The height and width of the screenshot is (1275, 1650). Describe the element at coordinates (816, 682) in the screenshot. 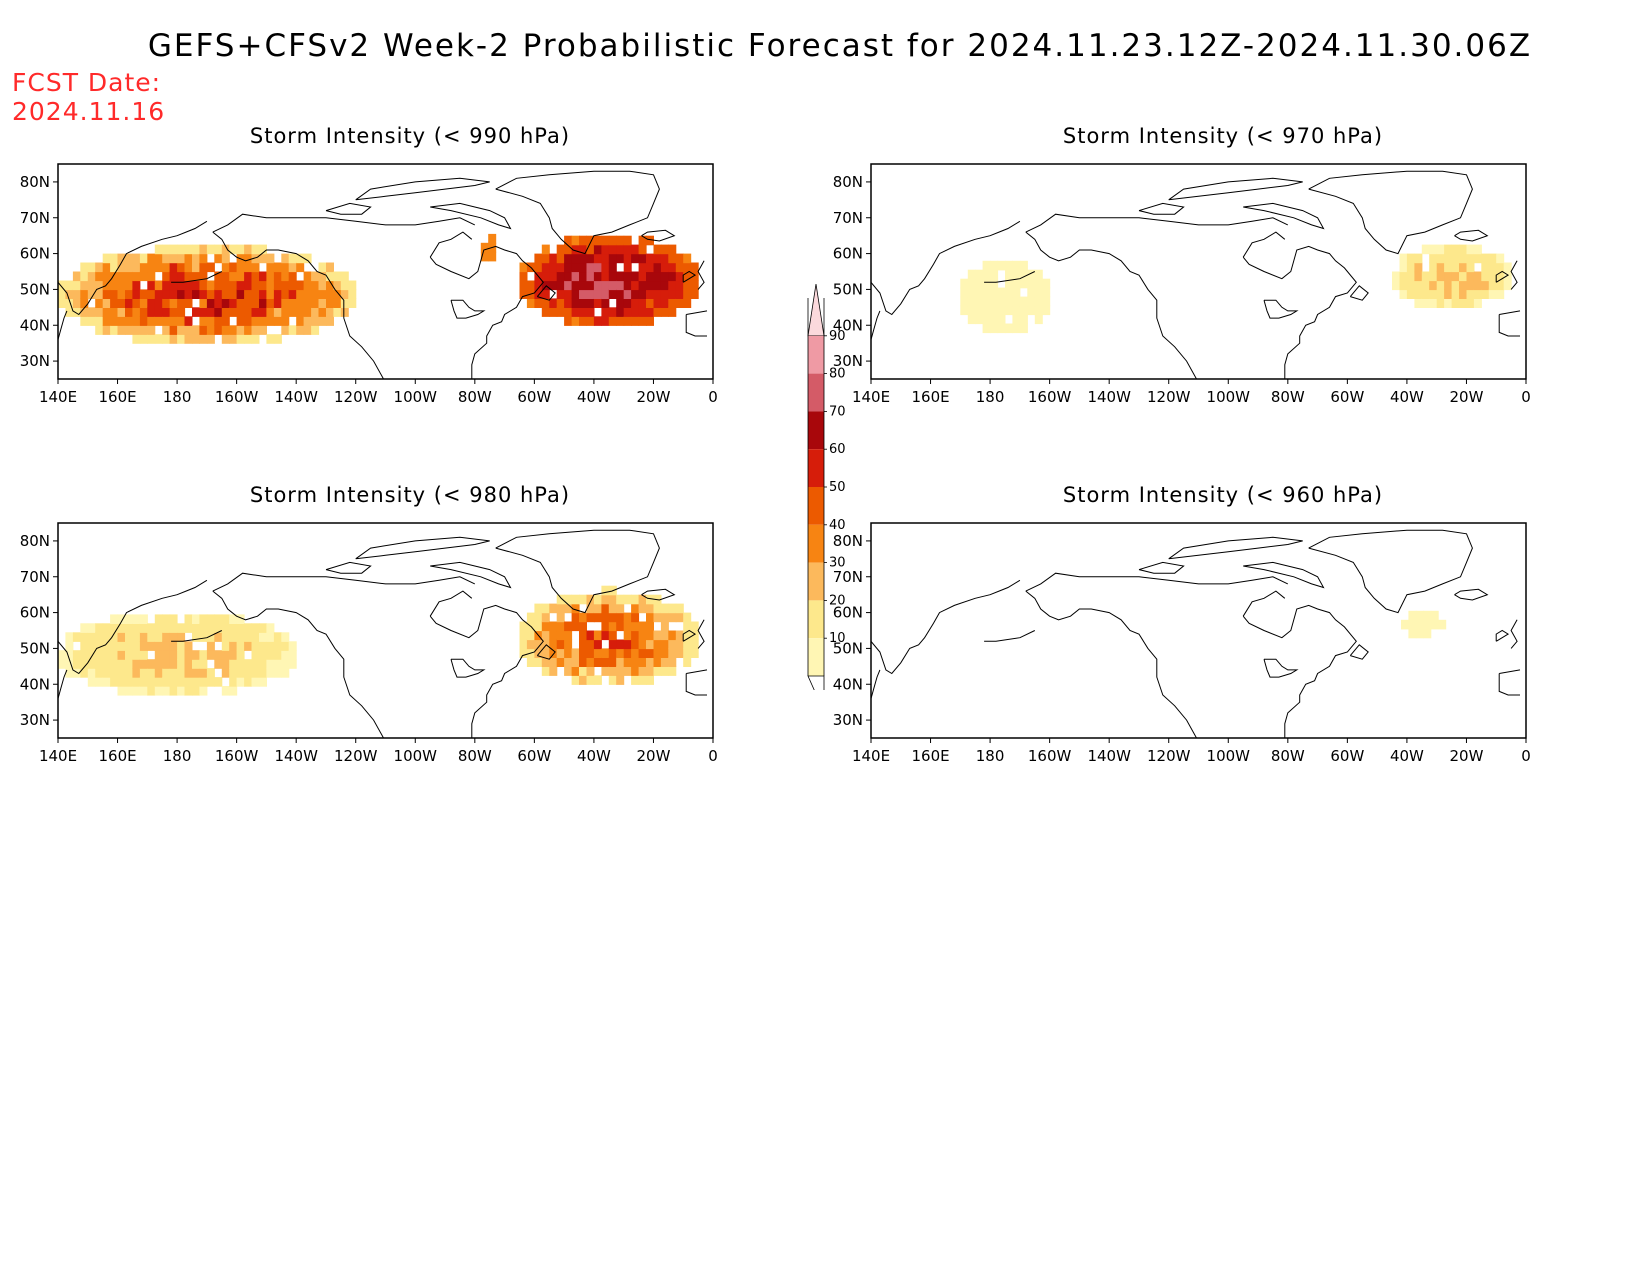

I see `colorbar-extension` at that location.